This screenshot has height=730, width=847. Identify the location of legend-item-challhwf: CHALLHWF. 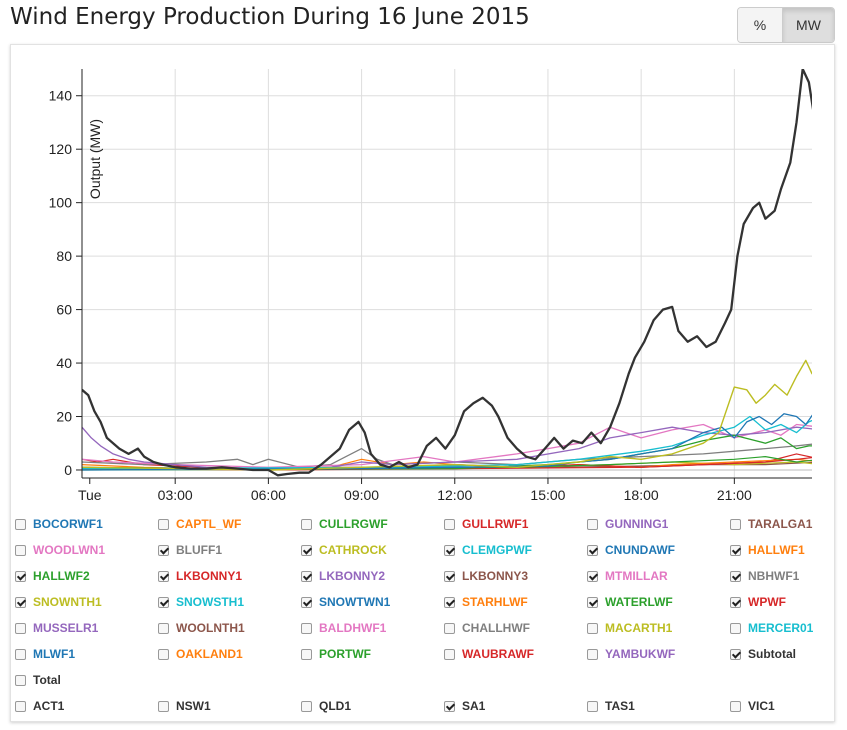
(487, 628).